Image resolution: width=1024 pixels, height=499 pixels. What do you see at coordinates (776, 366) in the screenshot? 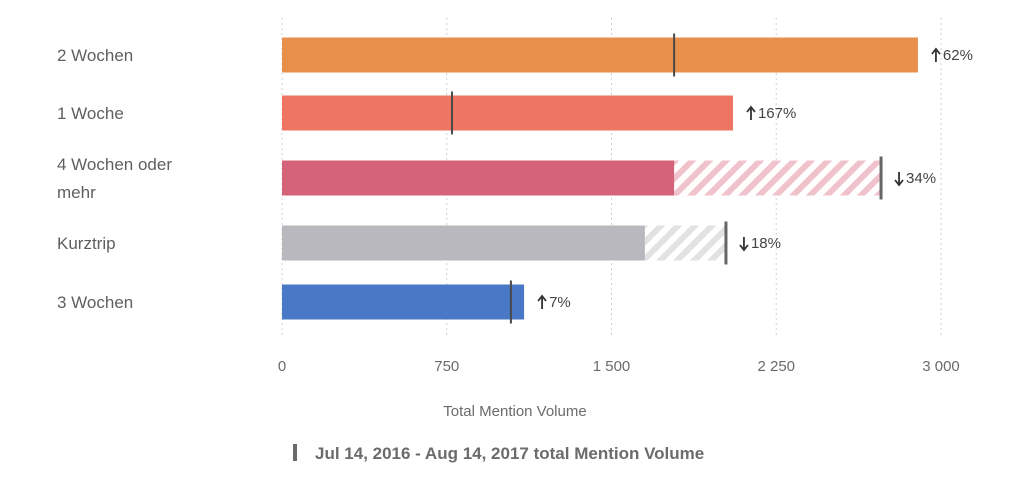
I see `x-tick-label: 2 250` at bounding box center [776, 366].